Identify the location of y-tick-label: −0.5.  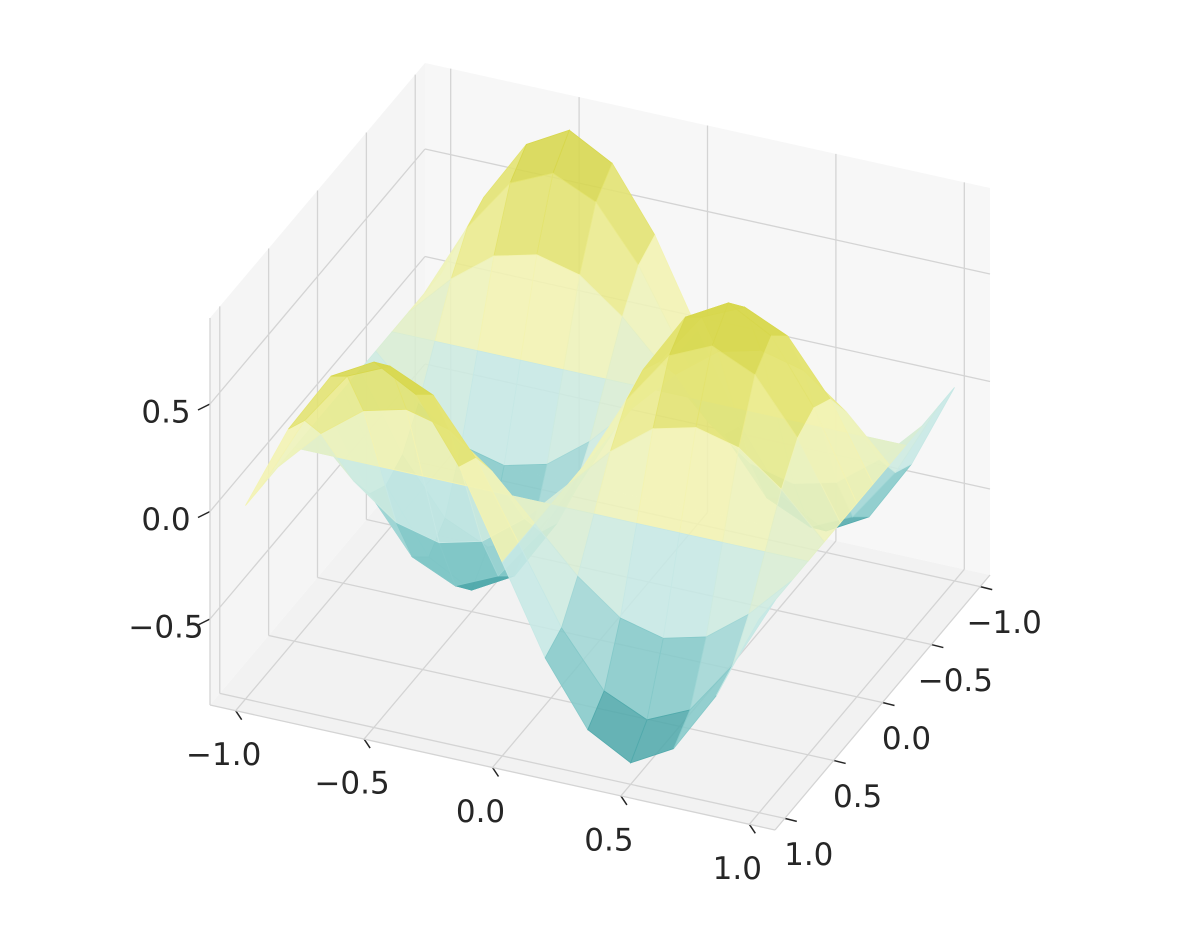
(955, 681).